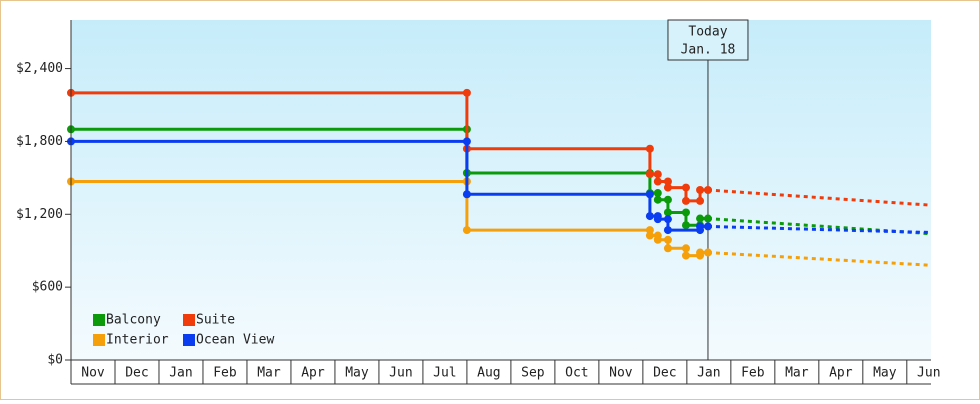 The height and width of the screenshot is (404, 980). Describe the element at coordinates (444, 373) in the screenshot. I see `x-tick-label: Jul` at that location.